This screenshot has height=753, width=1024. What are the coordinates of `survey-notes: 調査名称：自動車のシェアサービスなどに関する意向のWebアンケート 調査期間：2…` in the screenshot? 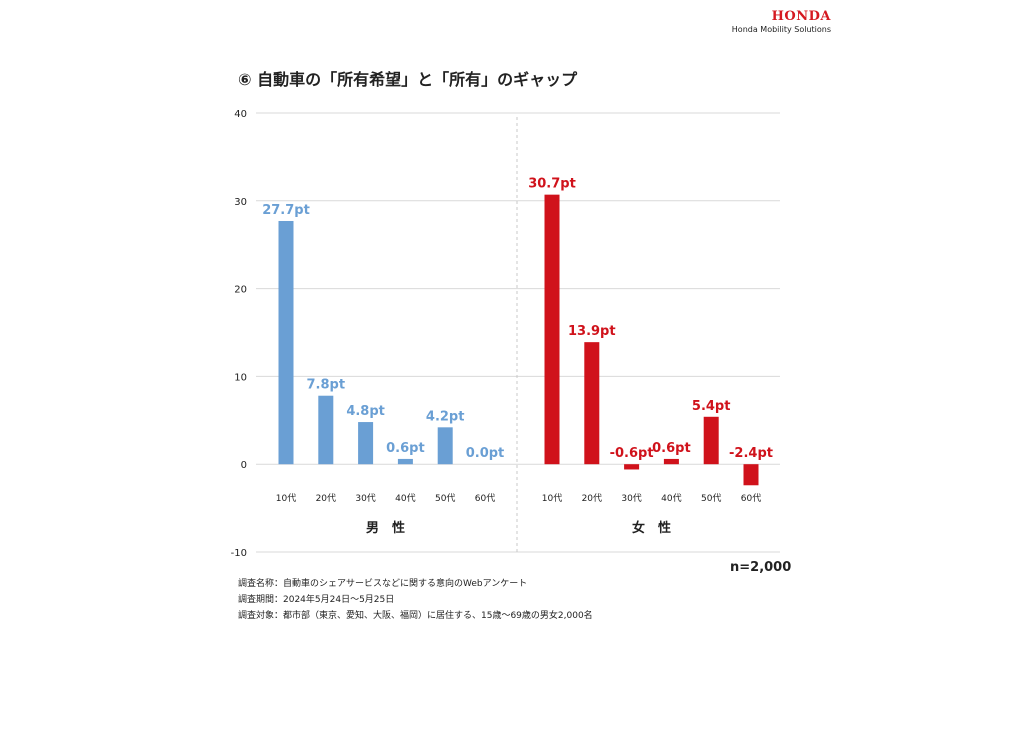 It's located at (415, 600).